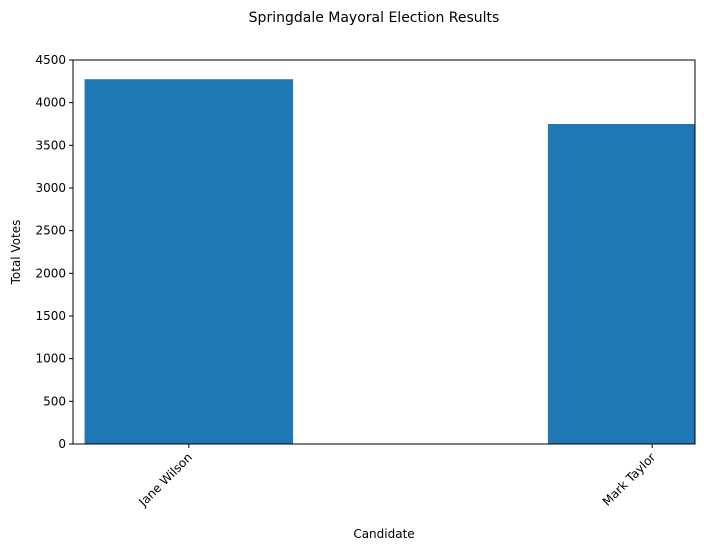 Image resolution: width=704 pixels, height=550 pixels. Describe the element at coordinates (621, 284) in the screenshot. I see `bar-mark-taylor` at that location.